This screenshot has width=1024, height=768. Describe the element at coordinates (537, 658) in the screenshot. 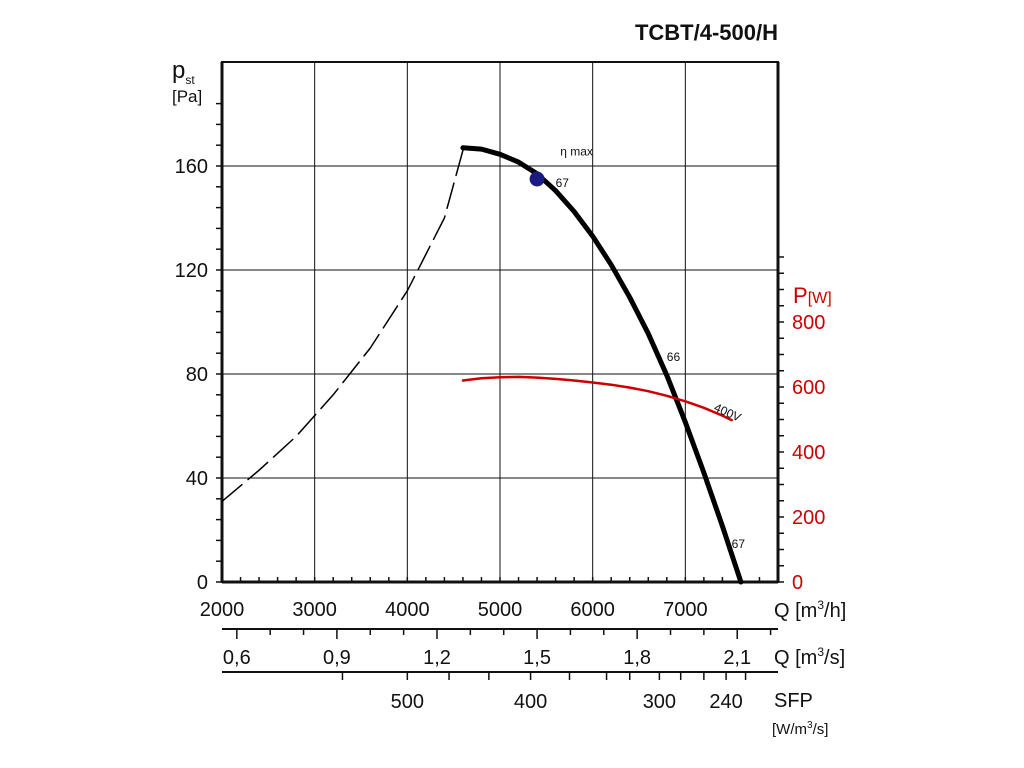

I see `x-secondary-tick-label: 1,5` at that location.